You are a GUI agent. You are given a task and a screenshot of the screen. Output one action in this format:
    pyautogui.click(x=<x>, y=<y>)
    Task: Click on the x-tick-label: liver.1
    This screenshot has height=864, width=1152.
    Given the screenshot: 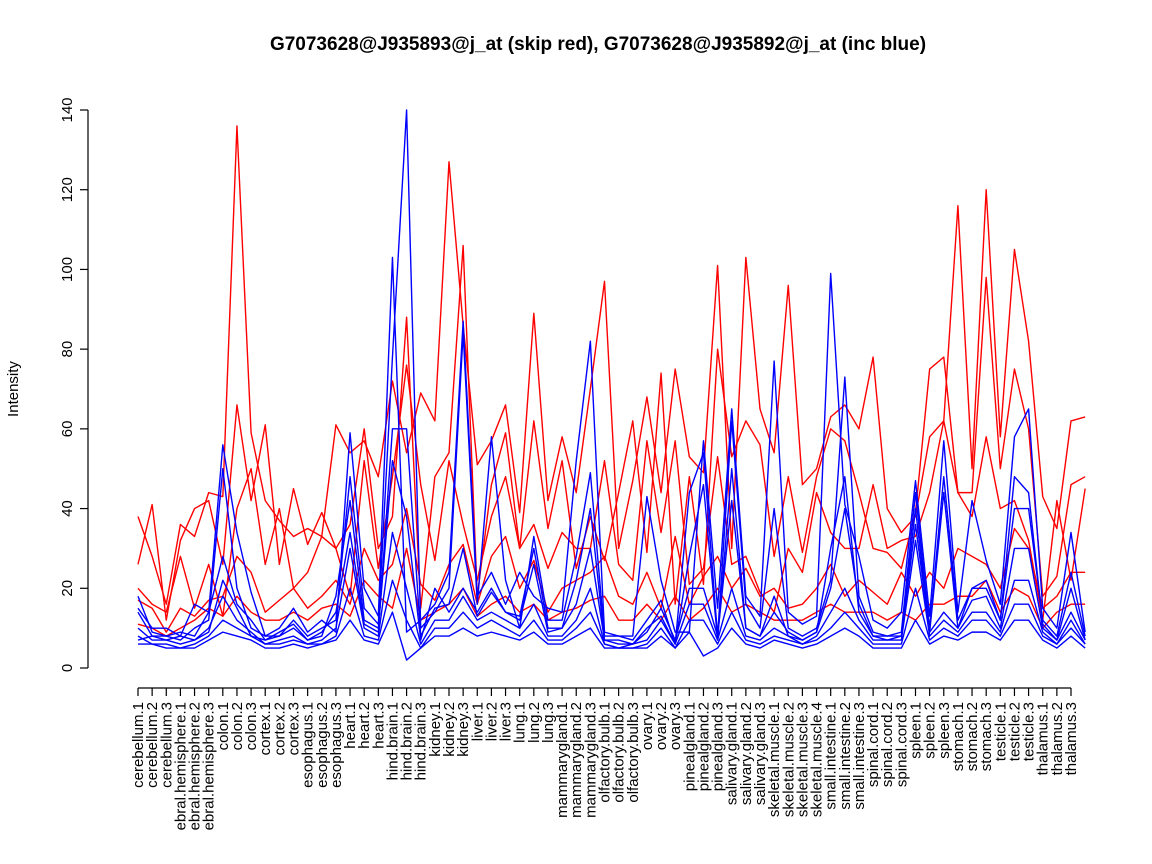 What is the action you would take?
    pyautogui.click(x=477, y=721)
    